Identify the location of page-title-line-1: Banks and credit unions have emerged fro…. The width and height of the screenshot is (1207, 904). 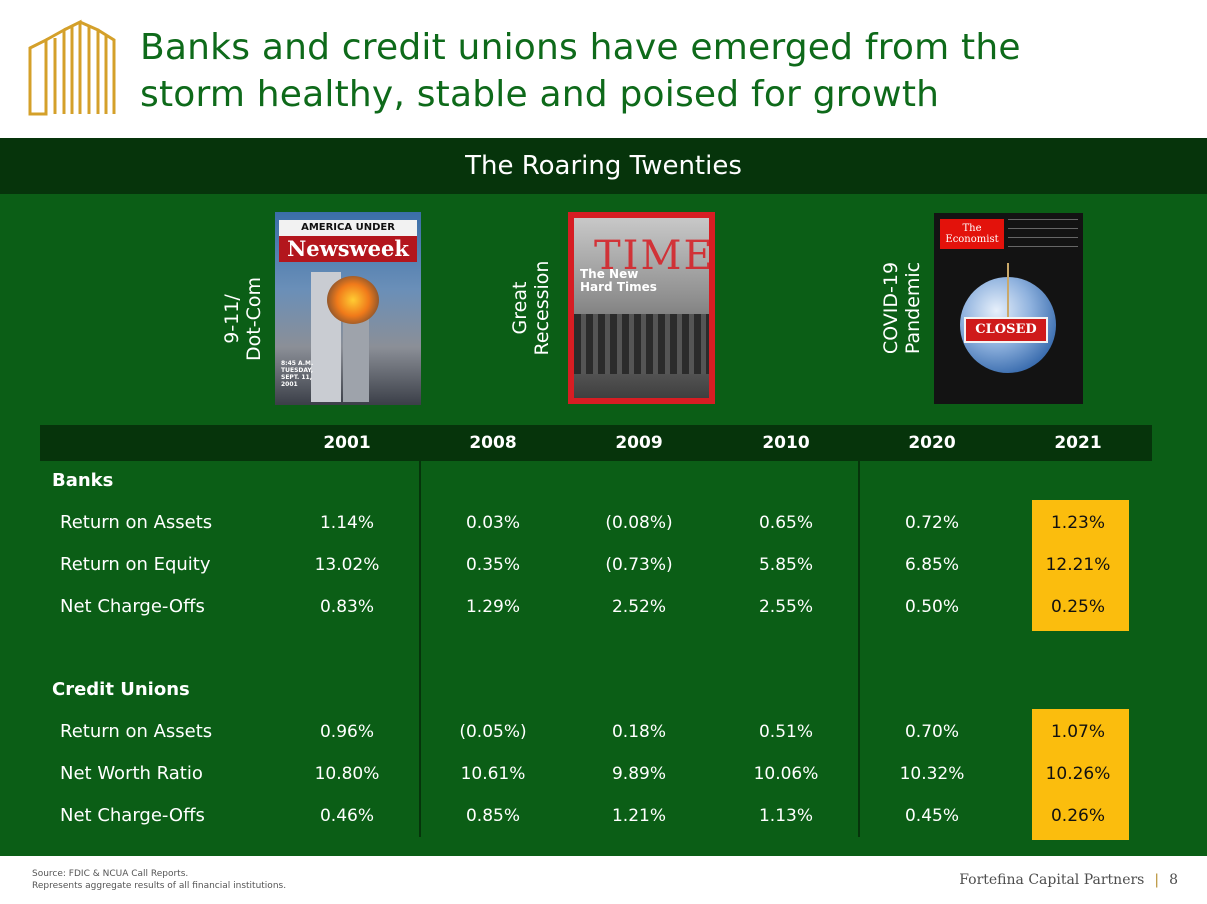
(580, 47).